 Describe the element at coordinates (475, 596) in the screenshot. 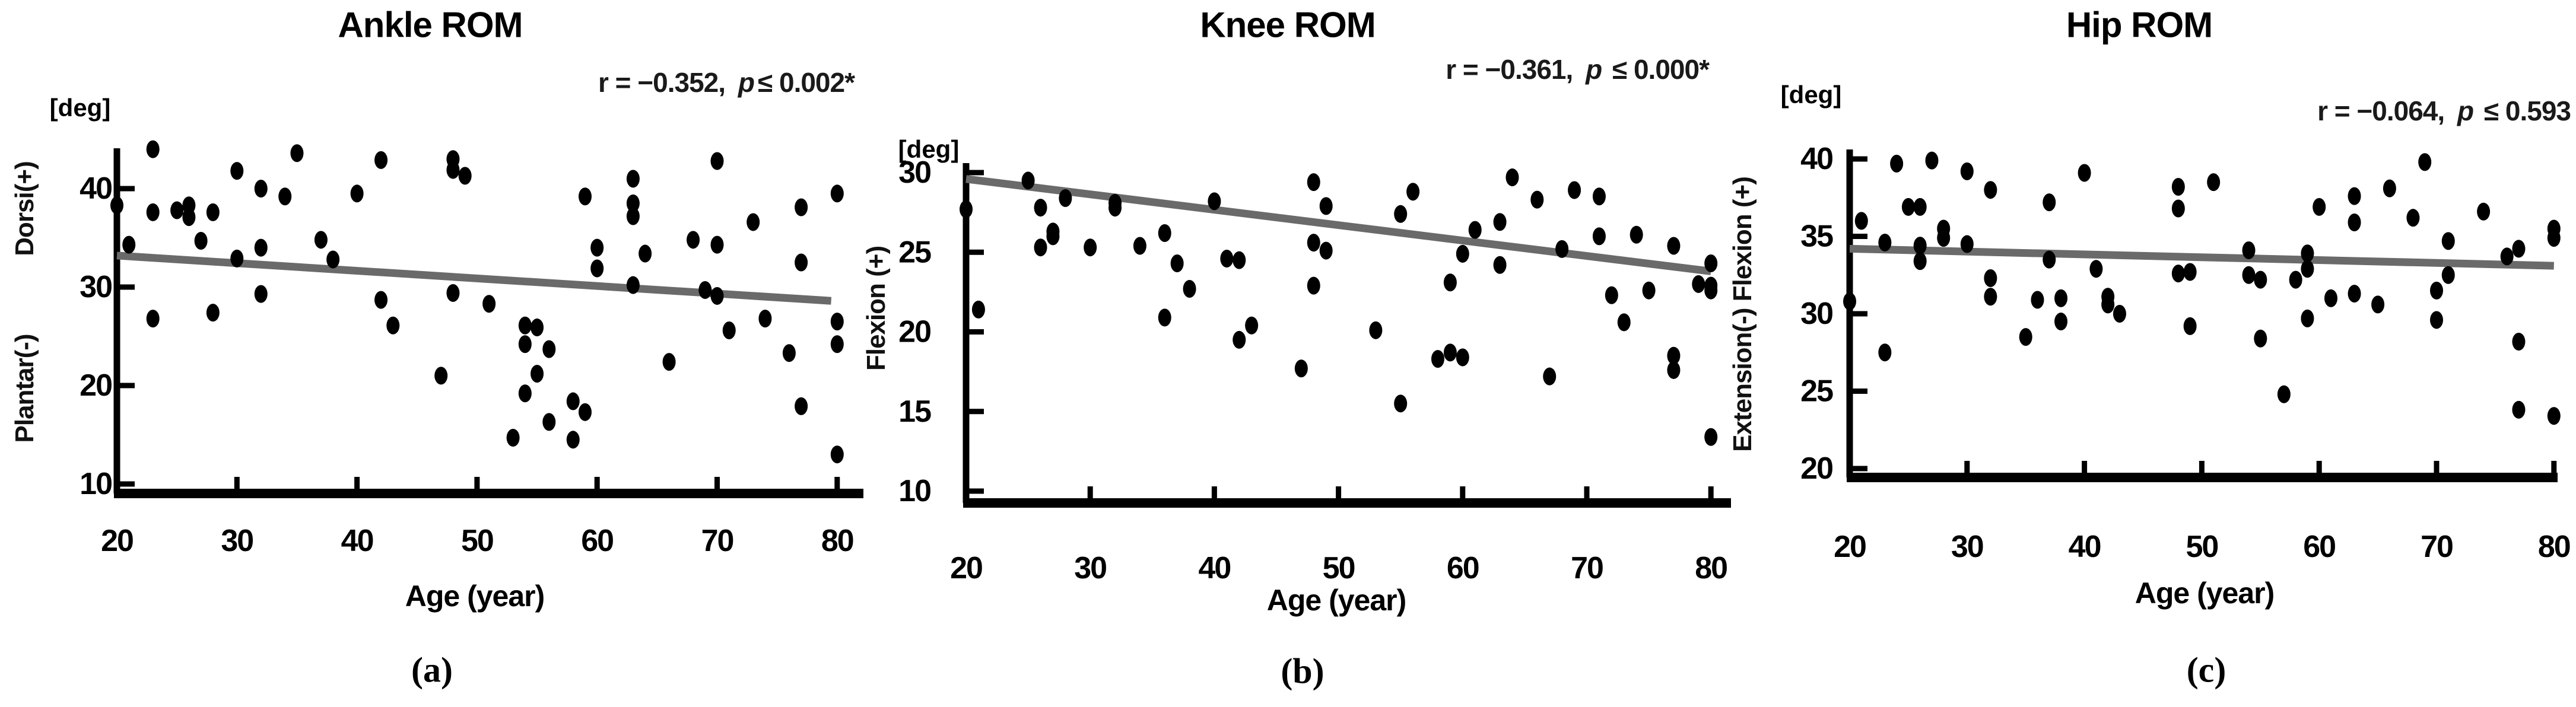

I see `panel-a-x-axis-label: Age (year)` at that location.